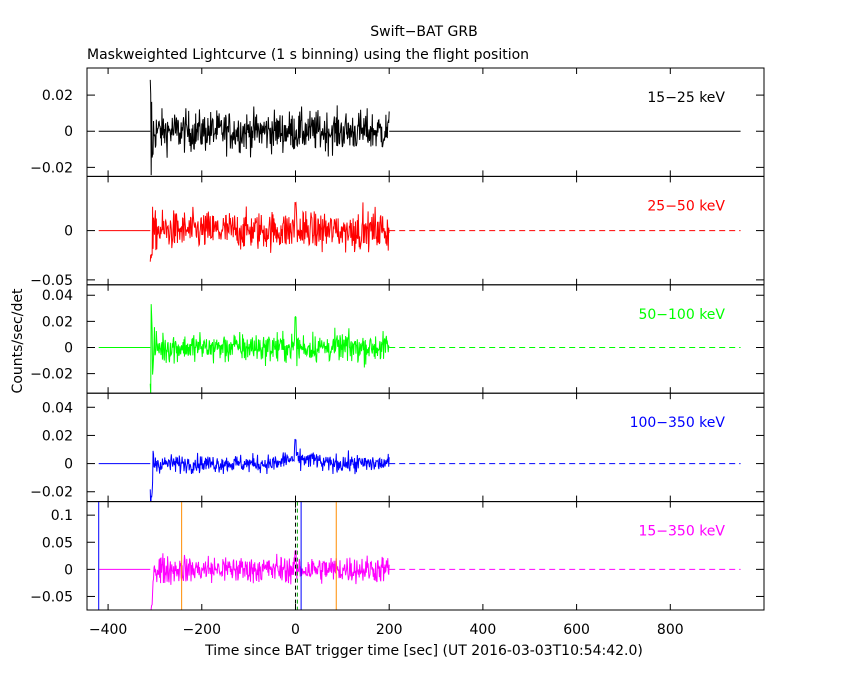  What do you see at coordinates (423, 32) in the screenshot?
I see `chart-title: Swift−BAT GRB` at bounding box center [423, 32].